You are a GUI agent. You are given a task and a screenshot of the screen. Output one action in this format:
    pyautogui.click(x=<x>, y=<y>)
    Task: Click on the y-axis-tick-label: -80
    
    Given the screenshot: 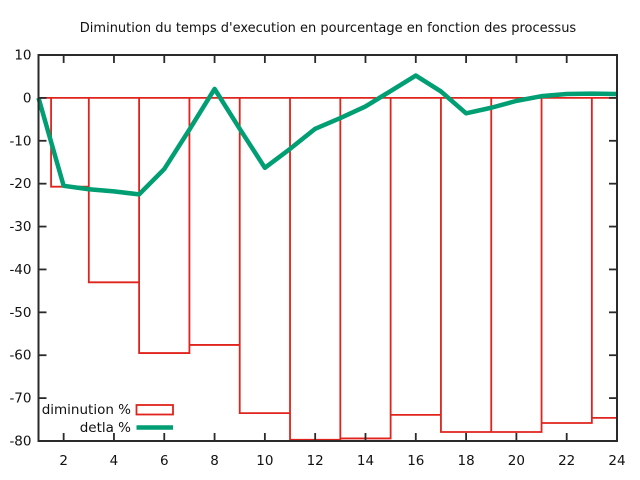 What is the action you would take?
    pyautogui.click(x=20, y=442)
    